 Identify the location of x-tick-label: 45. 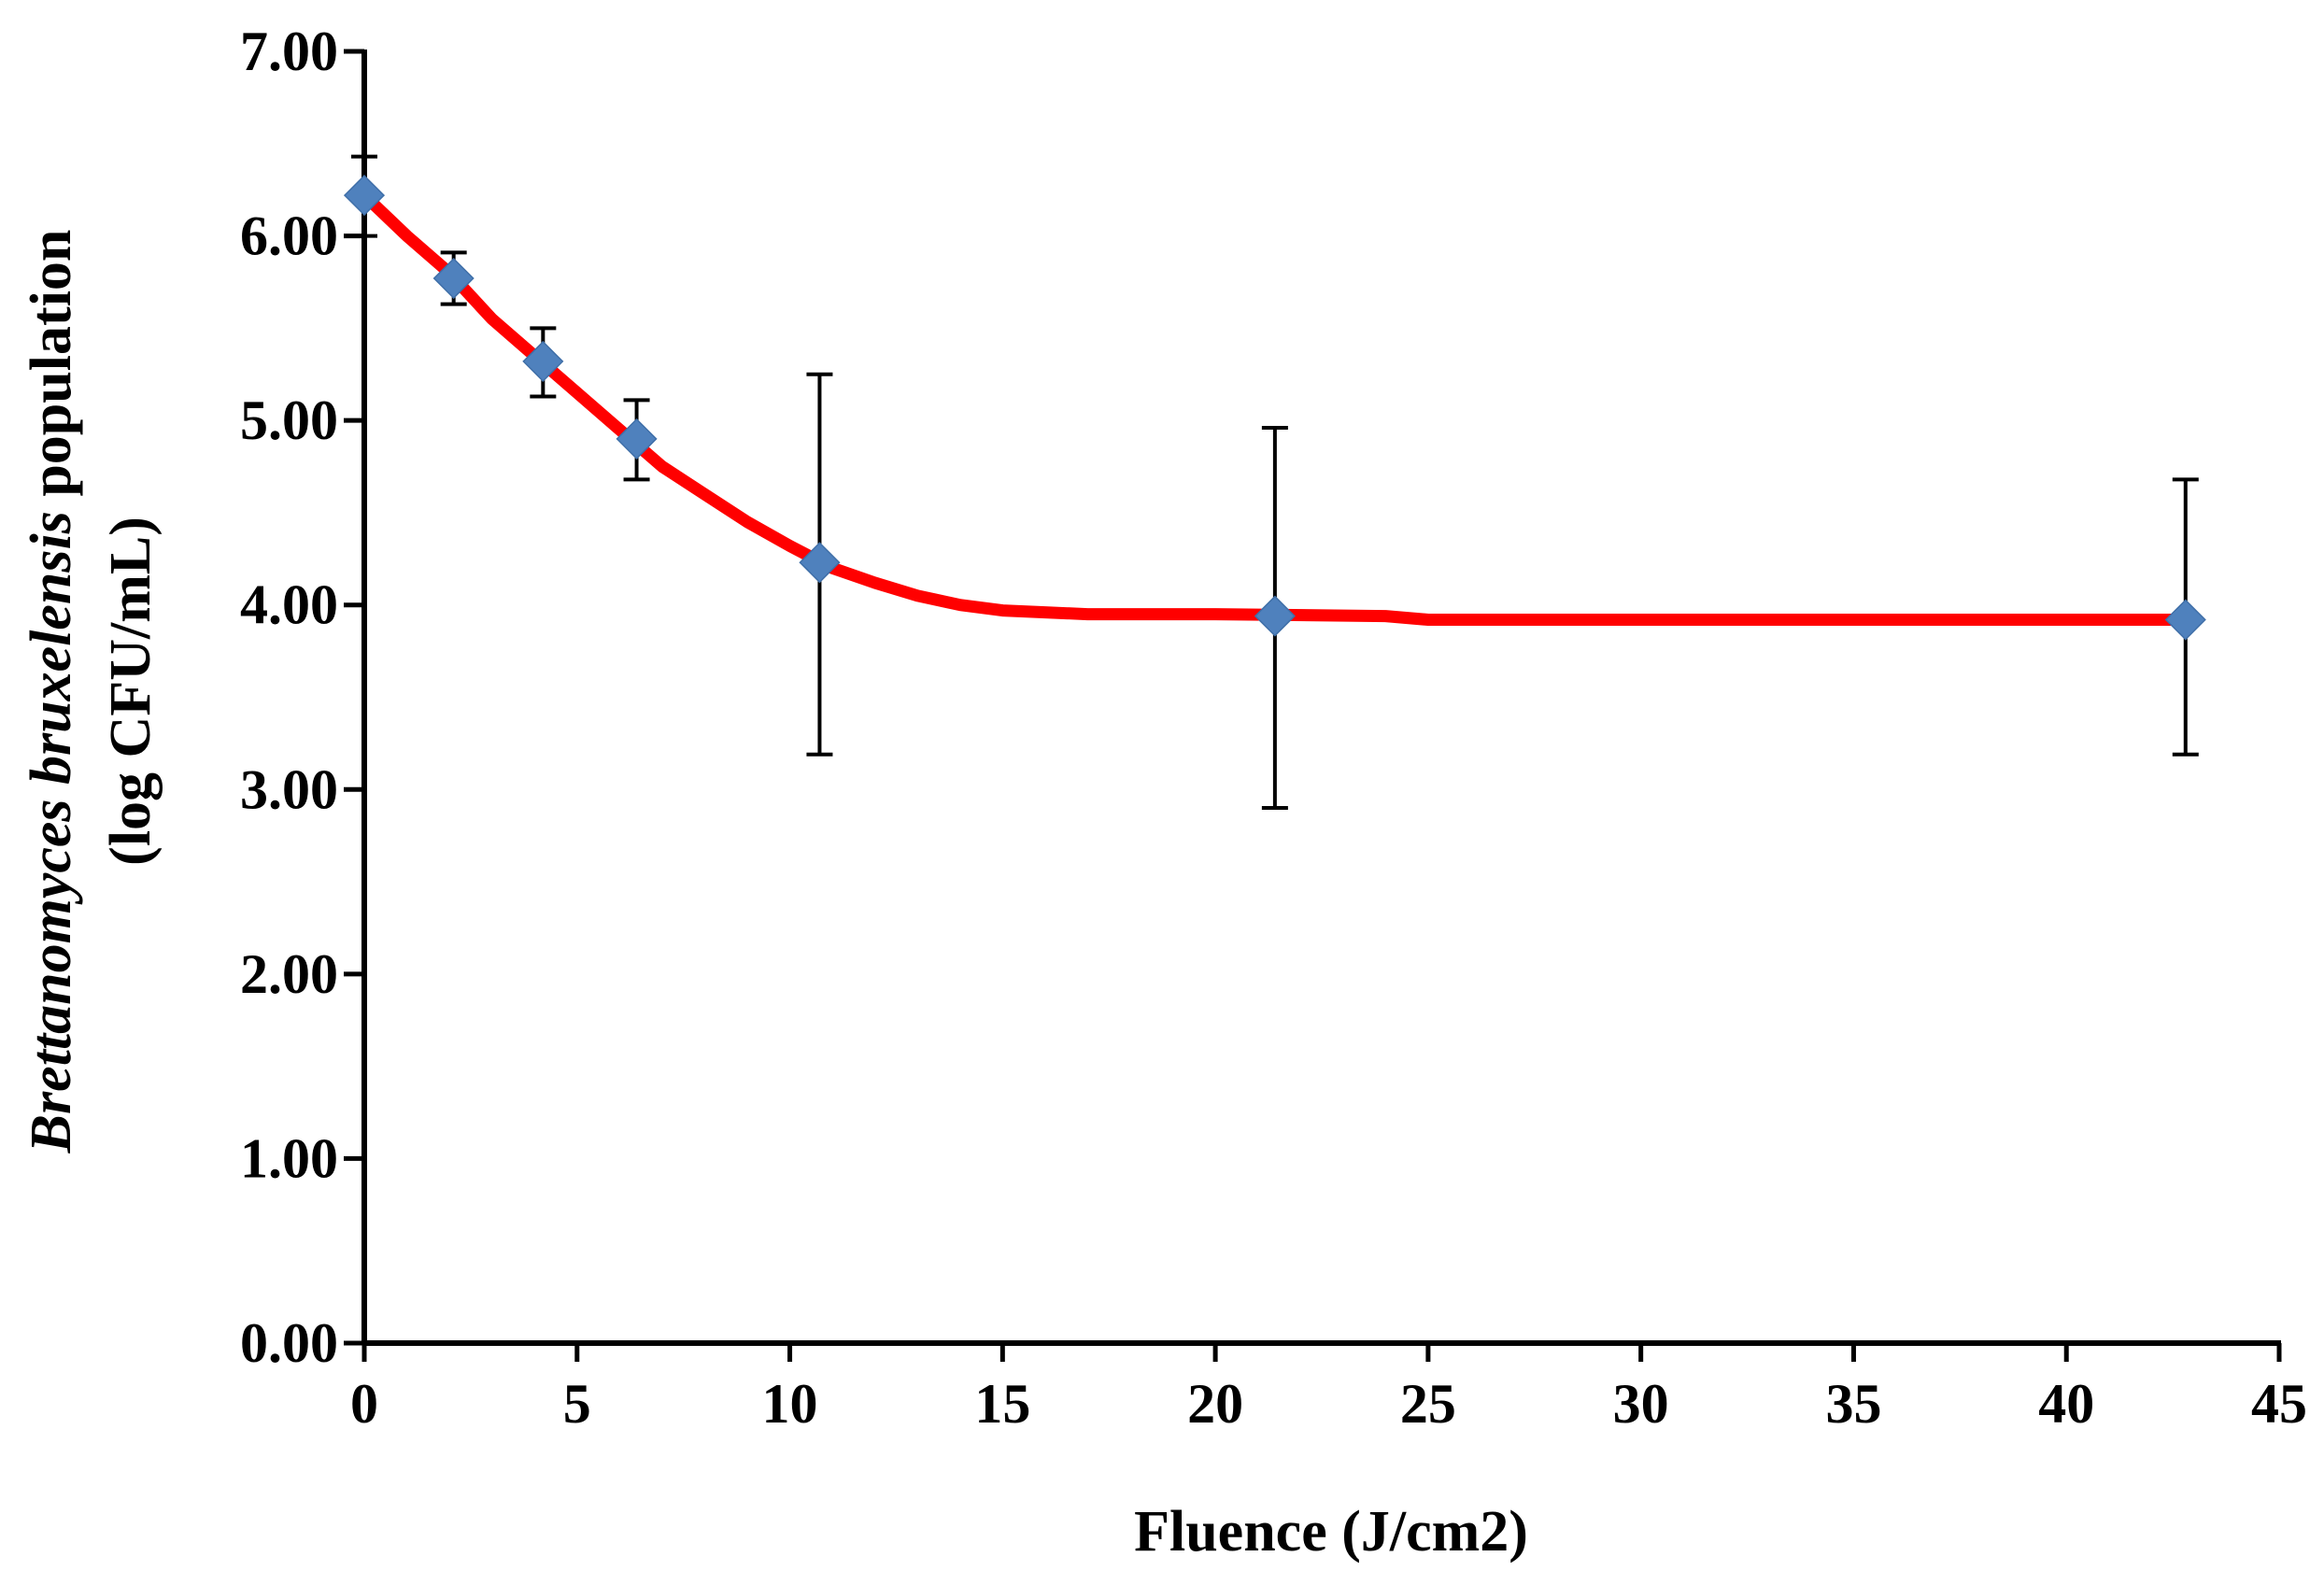
(2279, 1404).